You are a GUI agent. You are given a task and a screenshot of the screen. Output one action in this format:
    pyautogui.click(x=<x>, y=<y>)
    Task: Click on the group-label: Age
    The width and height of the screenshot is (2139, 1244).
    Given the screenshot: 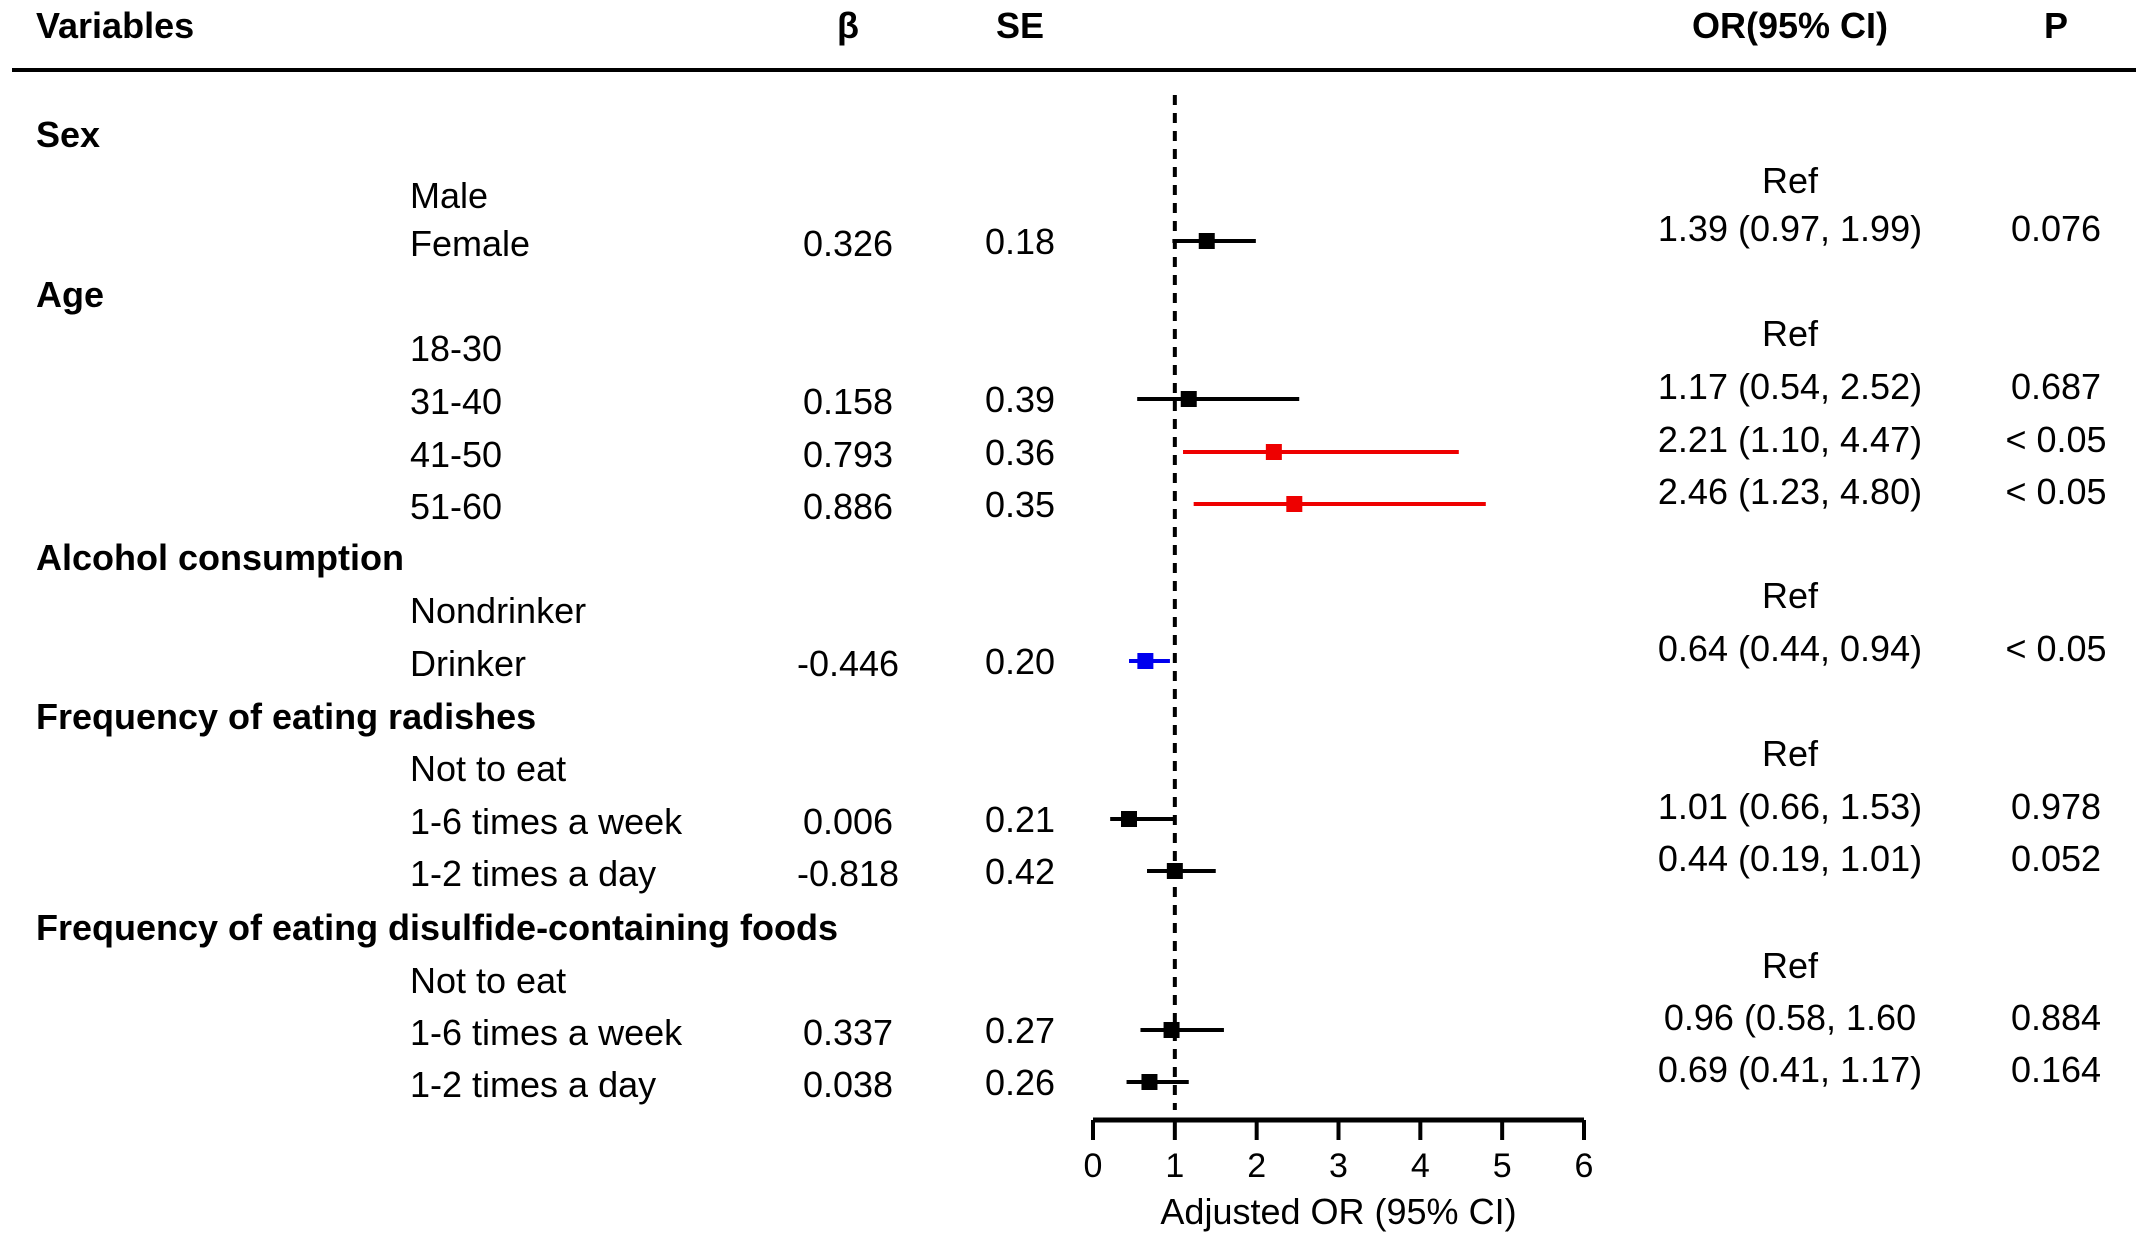 What is the action you would take?
    pyautogui.click(x=70, y=294)
    